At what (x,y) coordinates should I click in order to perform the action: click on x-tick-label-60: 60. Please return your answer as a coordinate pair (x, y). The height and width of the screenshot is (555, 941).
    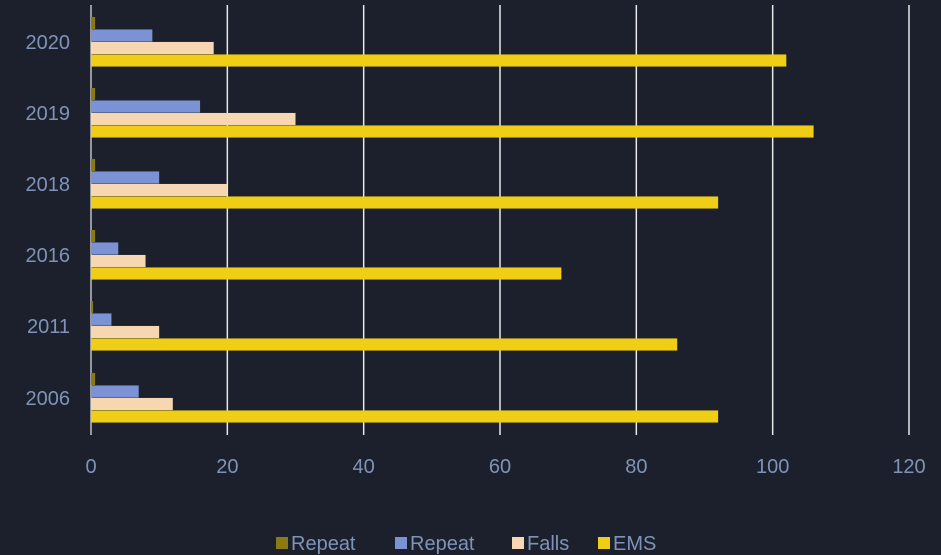
    Looking at the image, I should click on (500, 467).